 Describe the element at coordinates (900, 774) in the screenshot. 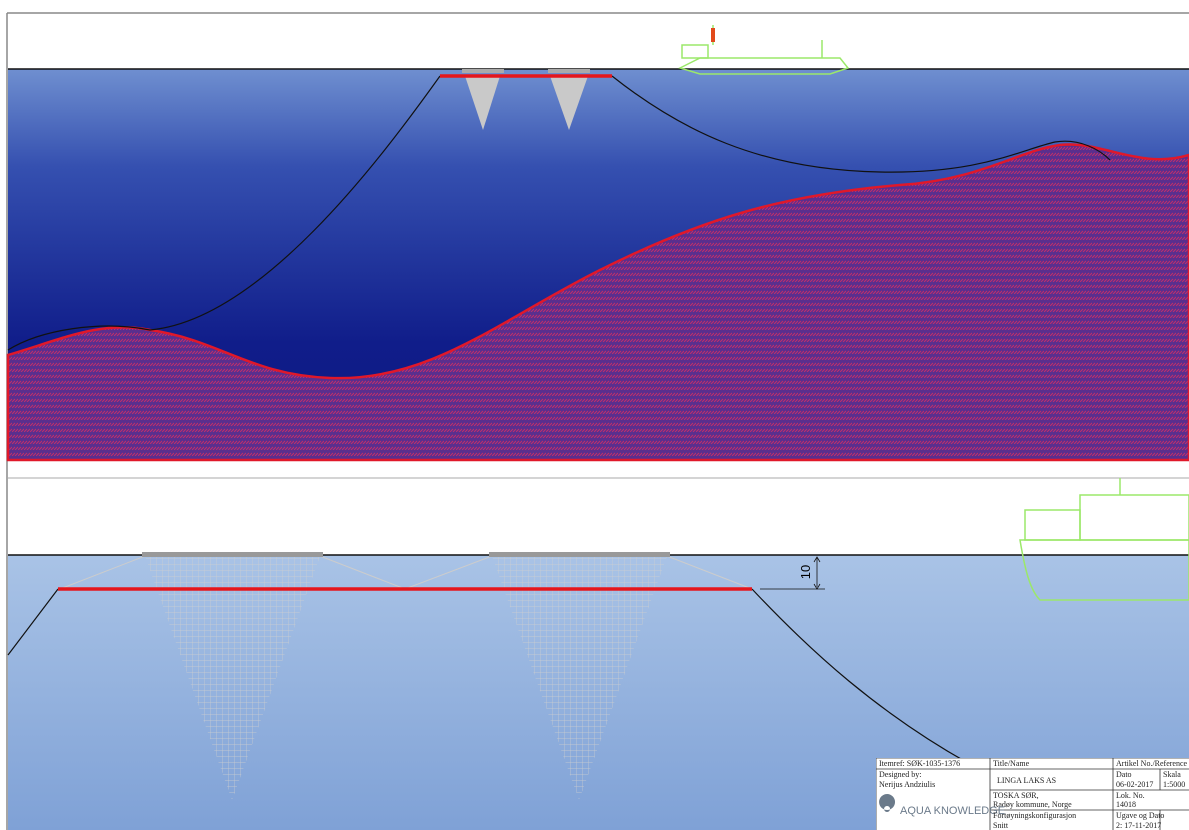

I see `designed-by-label: Designed by:` at that location.